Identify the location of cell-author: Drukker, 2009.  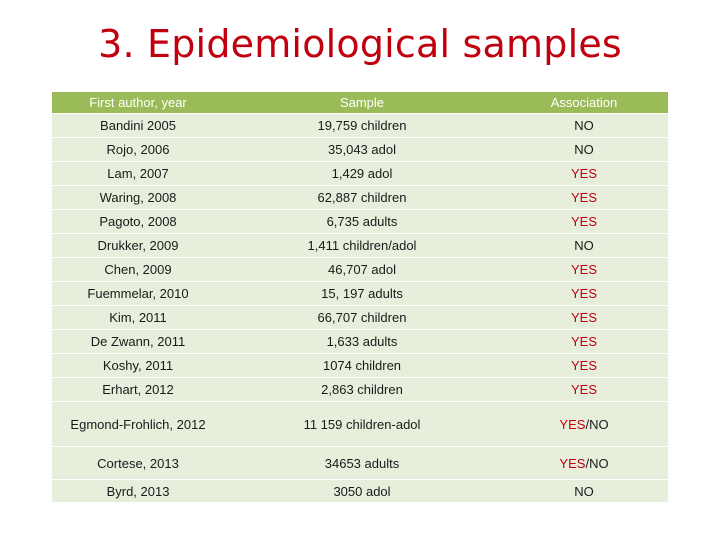
(138, 245).